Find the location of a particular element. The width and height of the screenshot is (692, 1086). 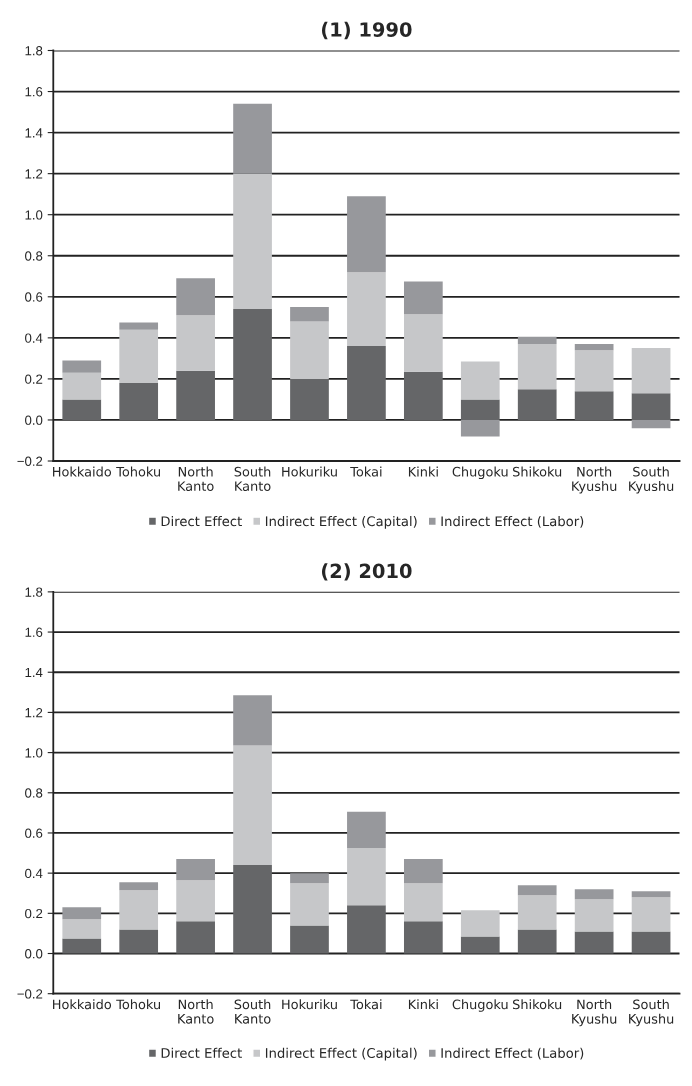

y-tick-label: 0.2 is located at coordinates (34, 913).